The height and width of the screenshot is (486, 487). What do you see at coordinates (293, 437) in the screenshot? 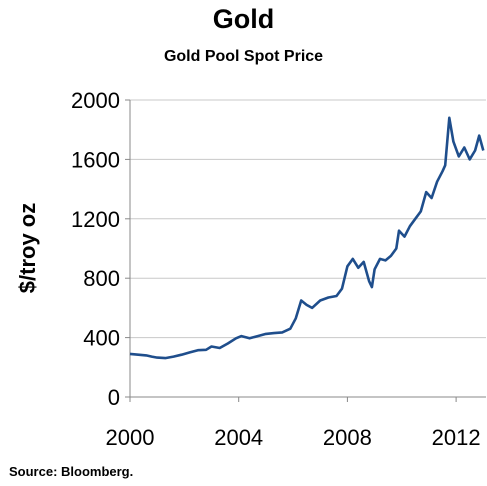
I see `x-tick-labels: 2000 2004 2008 2012` at bounding box center [293, 437].